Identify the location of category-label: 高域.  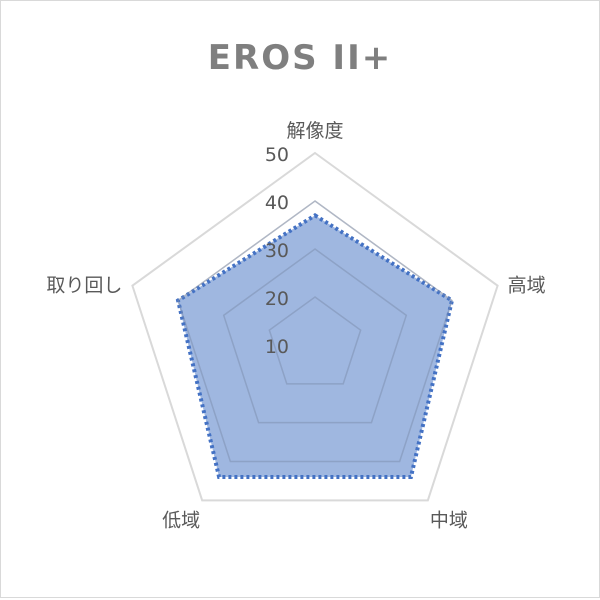
(527, 286).